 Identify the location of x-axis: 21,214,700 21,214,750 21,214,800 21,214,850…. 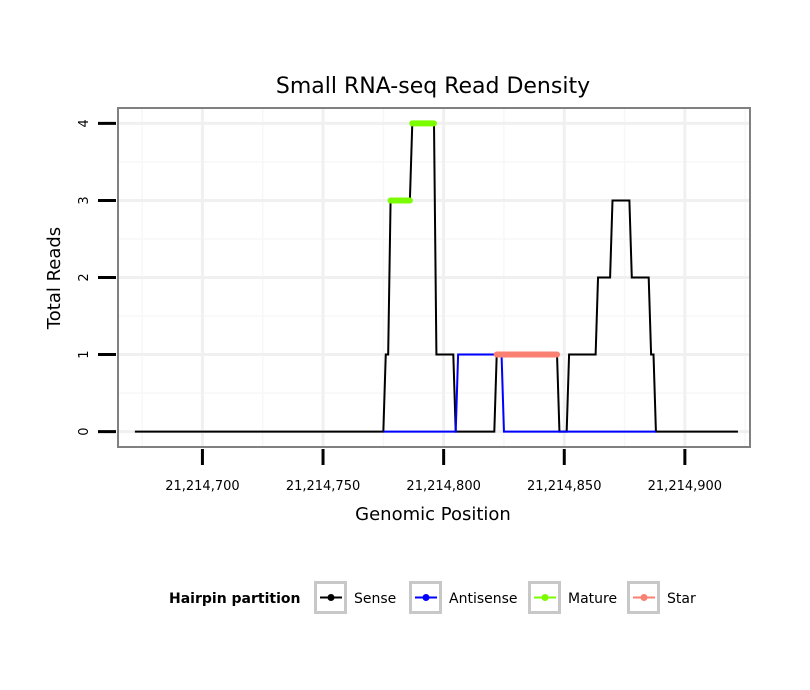
(443, 471).